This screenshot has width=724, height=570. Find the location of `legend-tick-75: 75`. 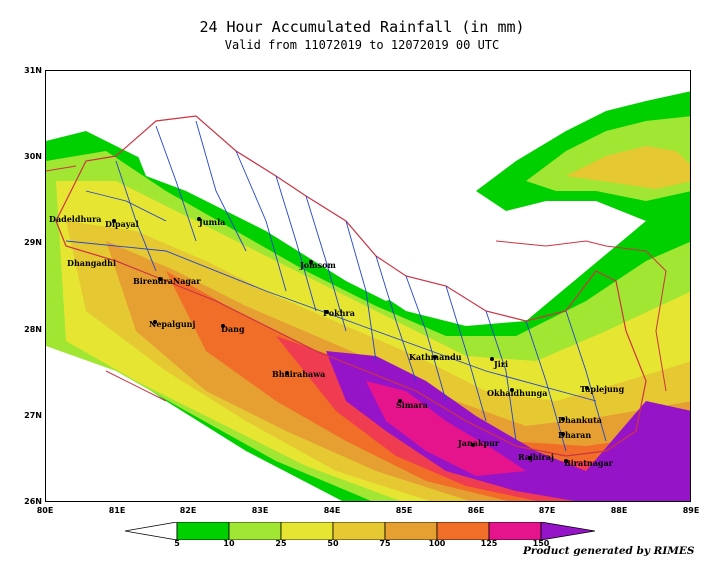

legend-tick-75: 75 is located at coordinates (385, 543).